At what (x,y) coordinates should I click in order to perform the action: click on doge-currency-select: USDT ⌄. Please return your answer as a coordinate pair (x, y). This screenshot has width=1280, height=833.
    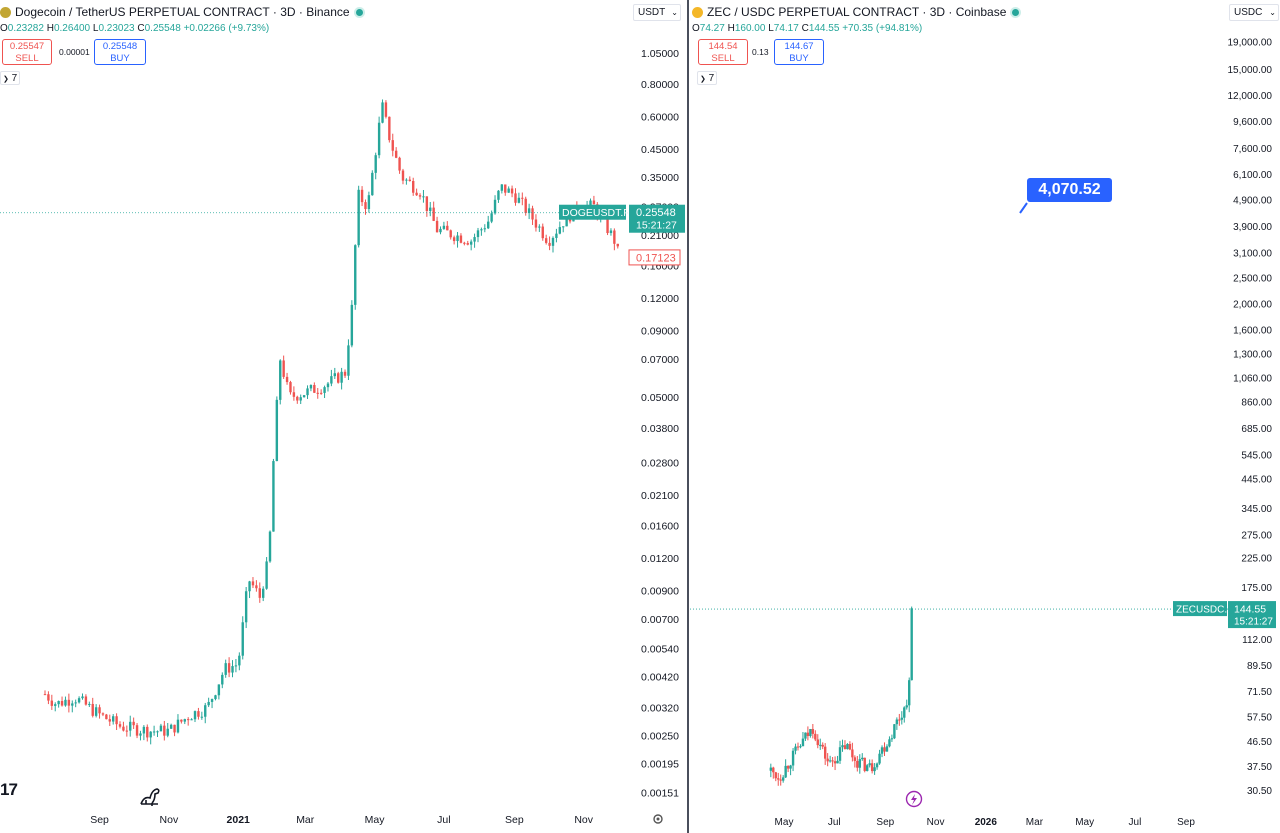
    Looking at the image, I should click on (657, 12).